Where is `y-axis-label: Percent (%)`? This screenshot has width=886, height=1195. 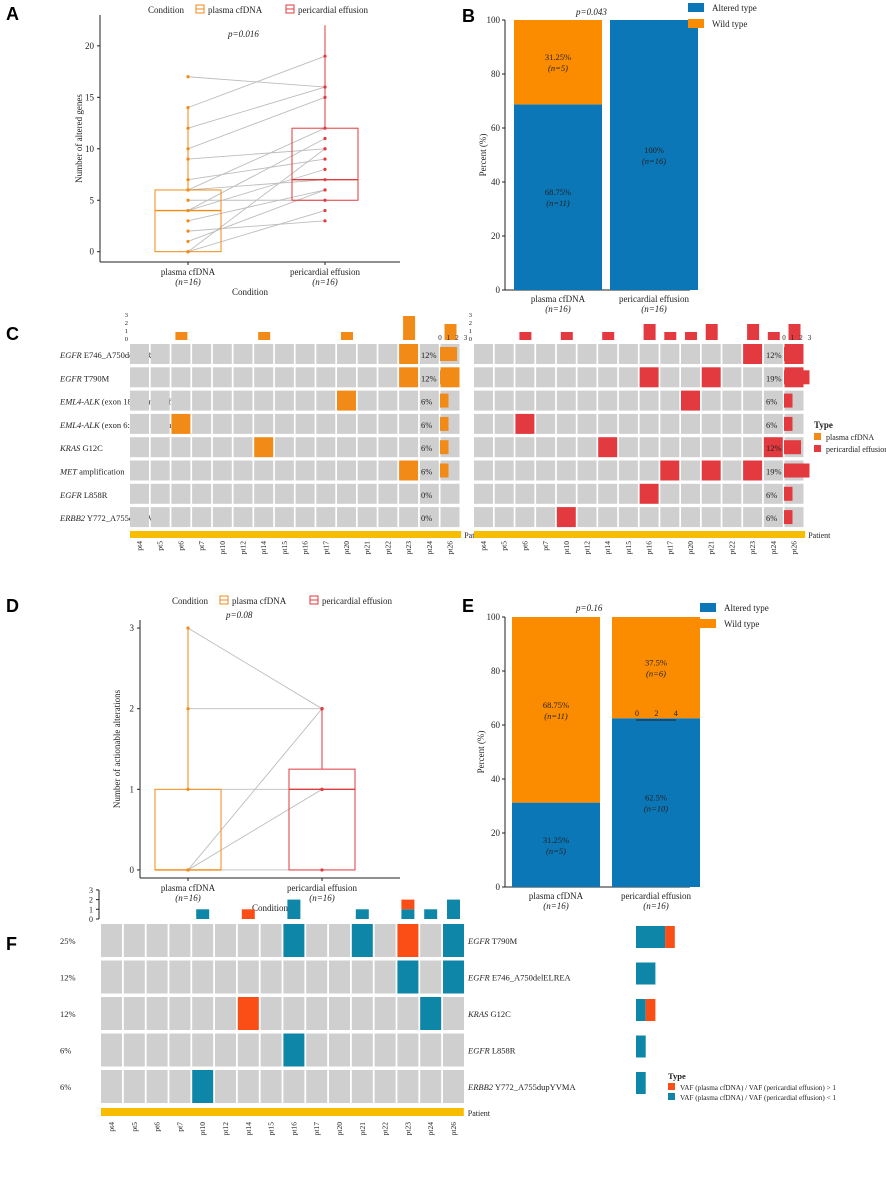 y-axis-label: Percent (%) is located at coordinates (481, 752).